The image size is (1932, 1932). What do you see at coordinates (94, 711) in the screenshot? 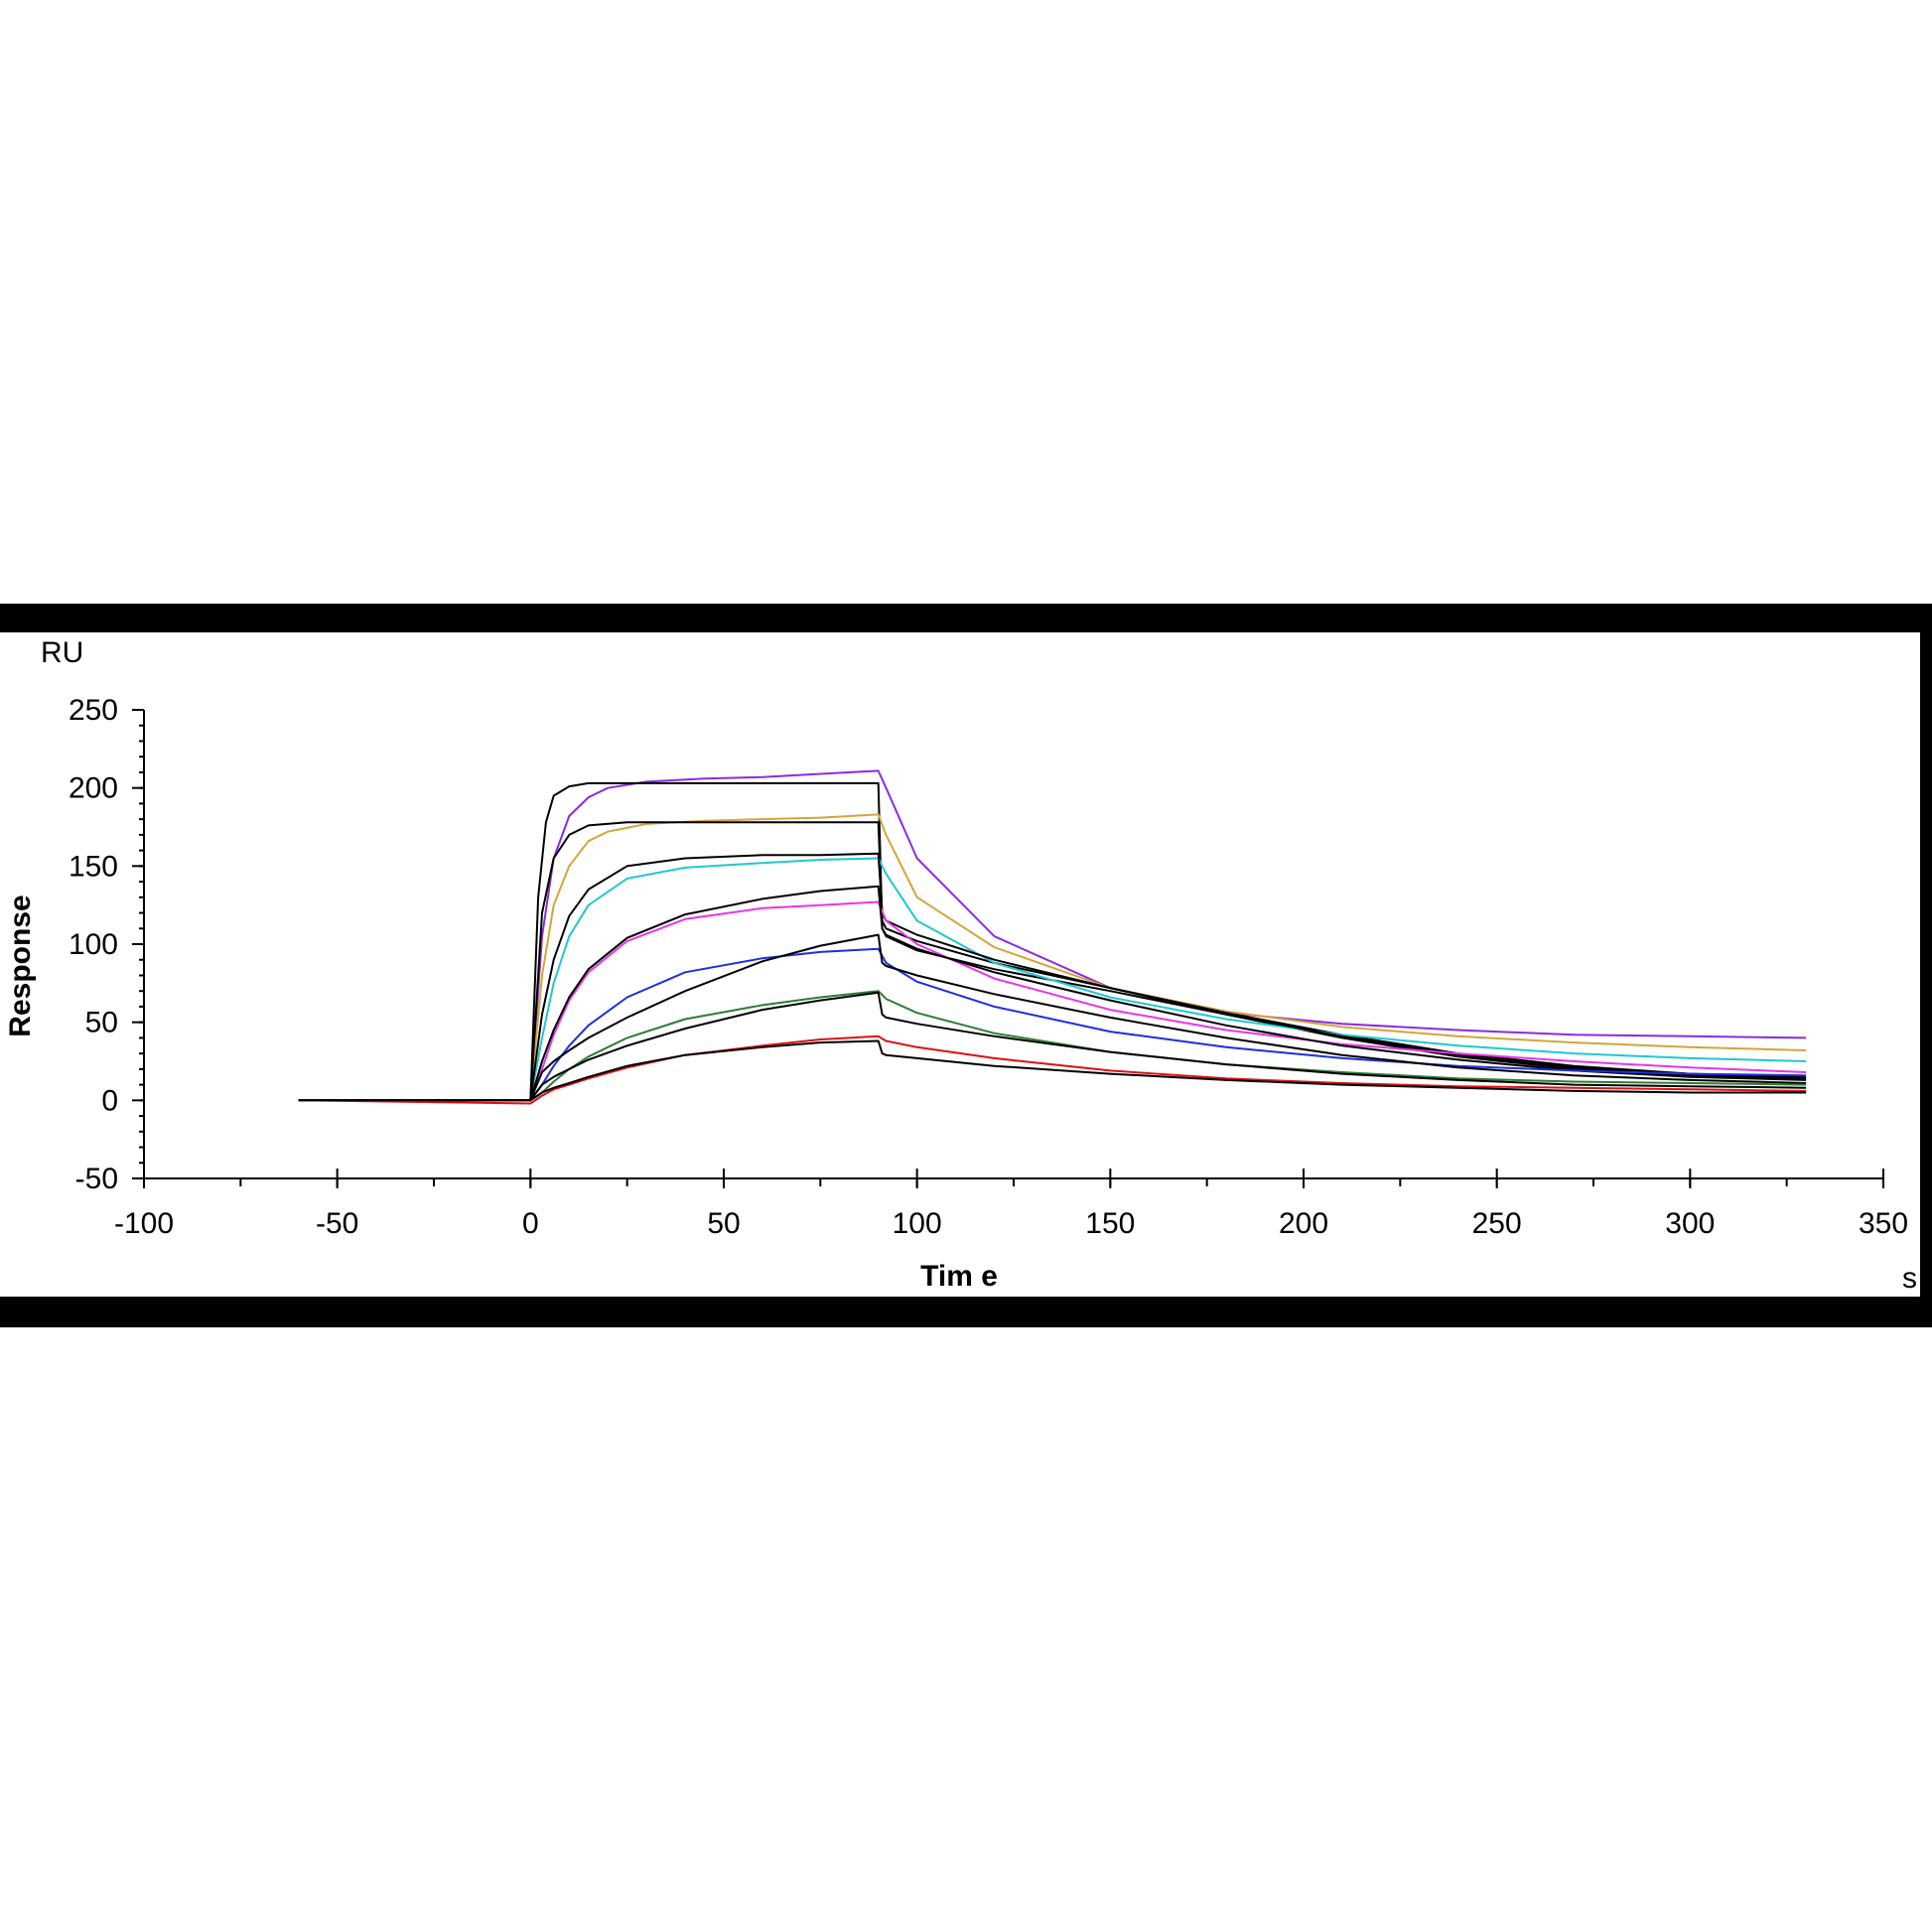
I see `y-tick-label: 250` at bounding box center [94, 711].